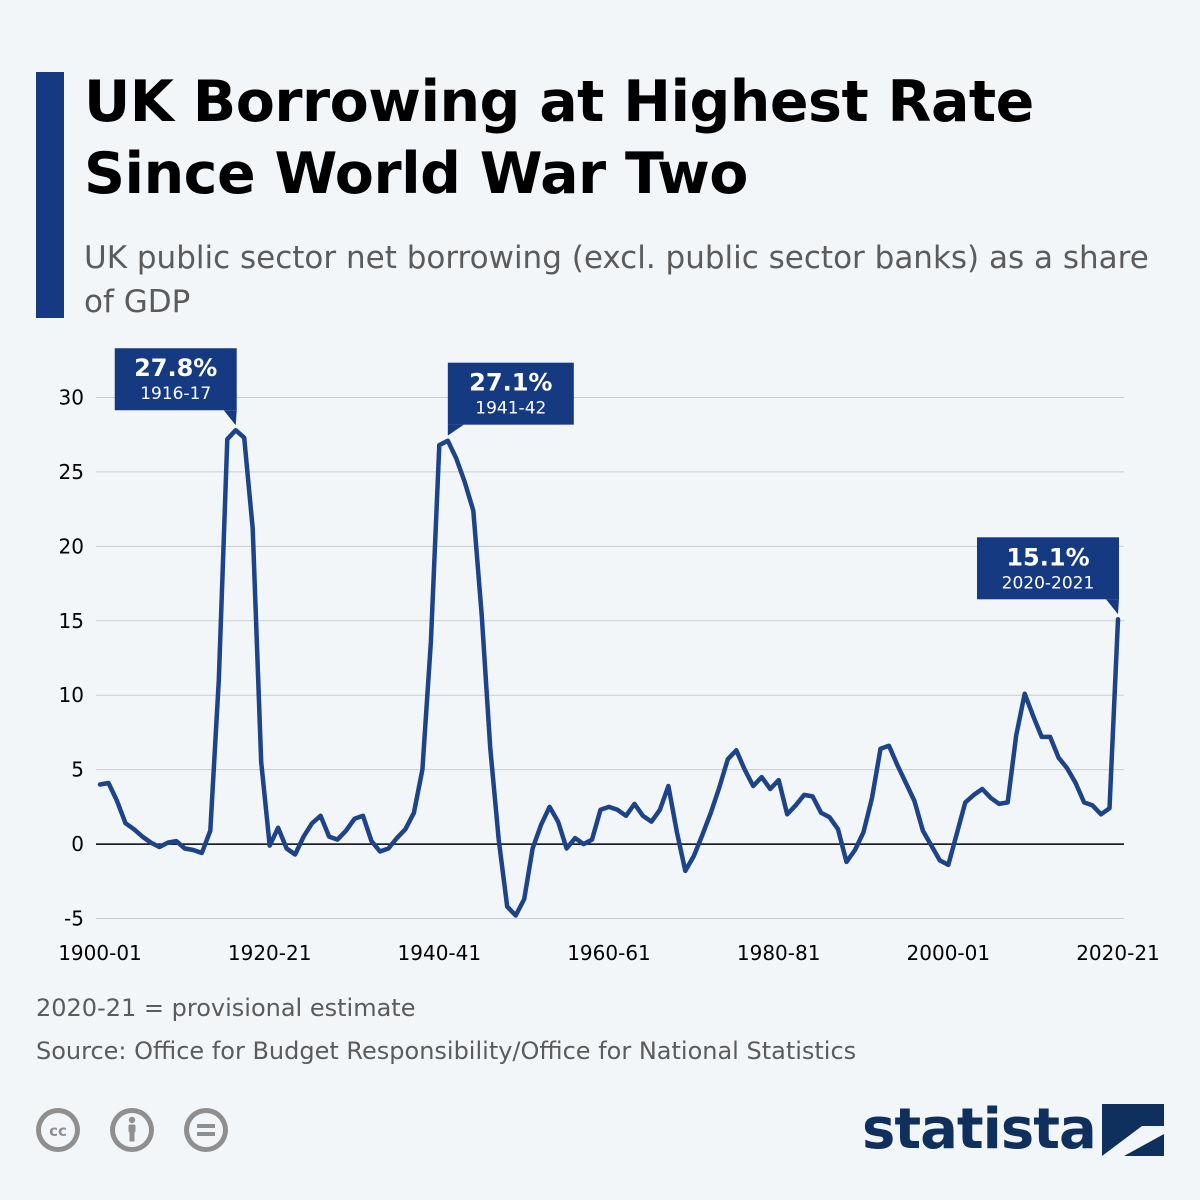  I want to click on svg-text: cc, so click(58, 1131).